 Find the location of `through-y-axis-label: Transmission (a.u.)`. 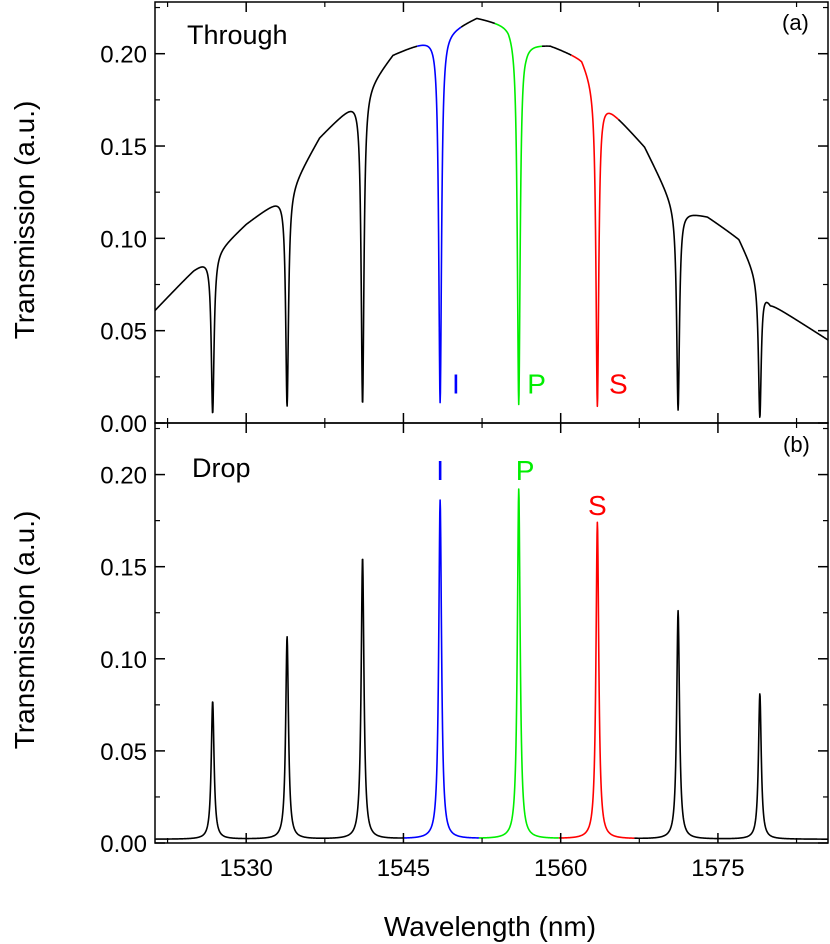

through-y-axis-label: Transmission (a.u.) is located at coordinates (24, 220).